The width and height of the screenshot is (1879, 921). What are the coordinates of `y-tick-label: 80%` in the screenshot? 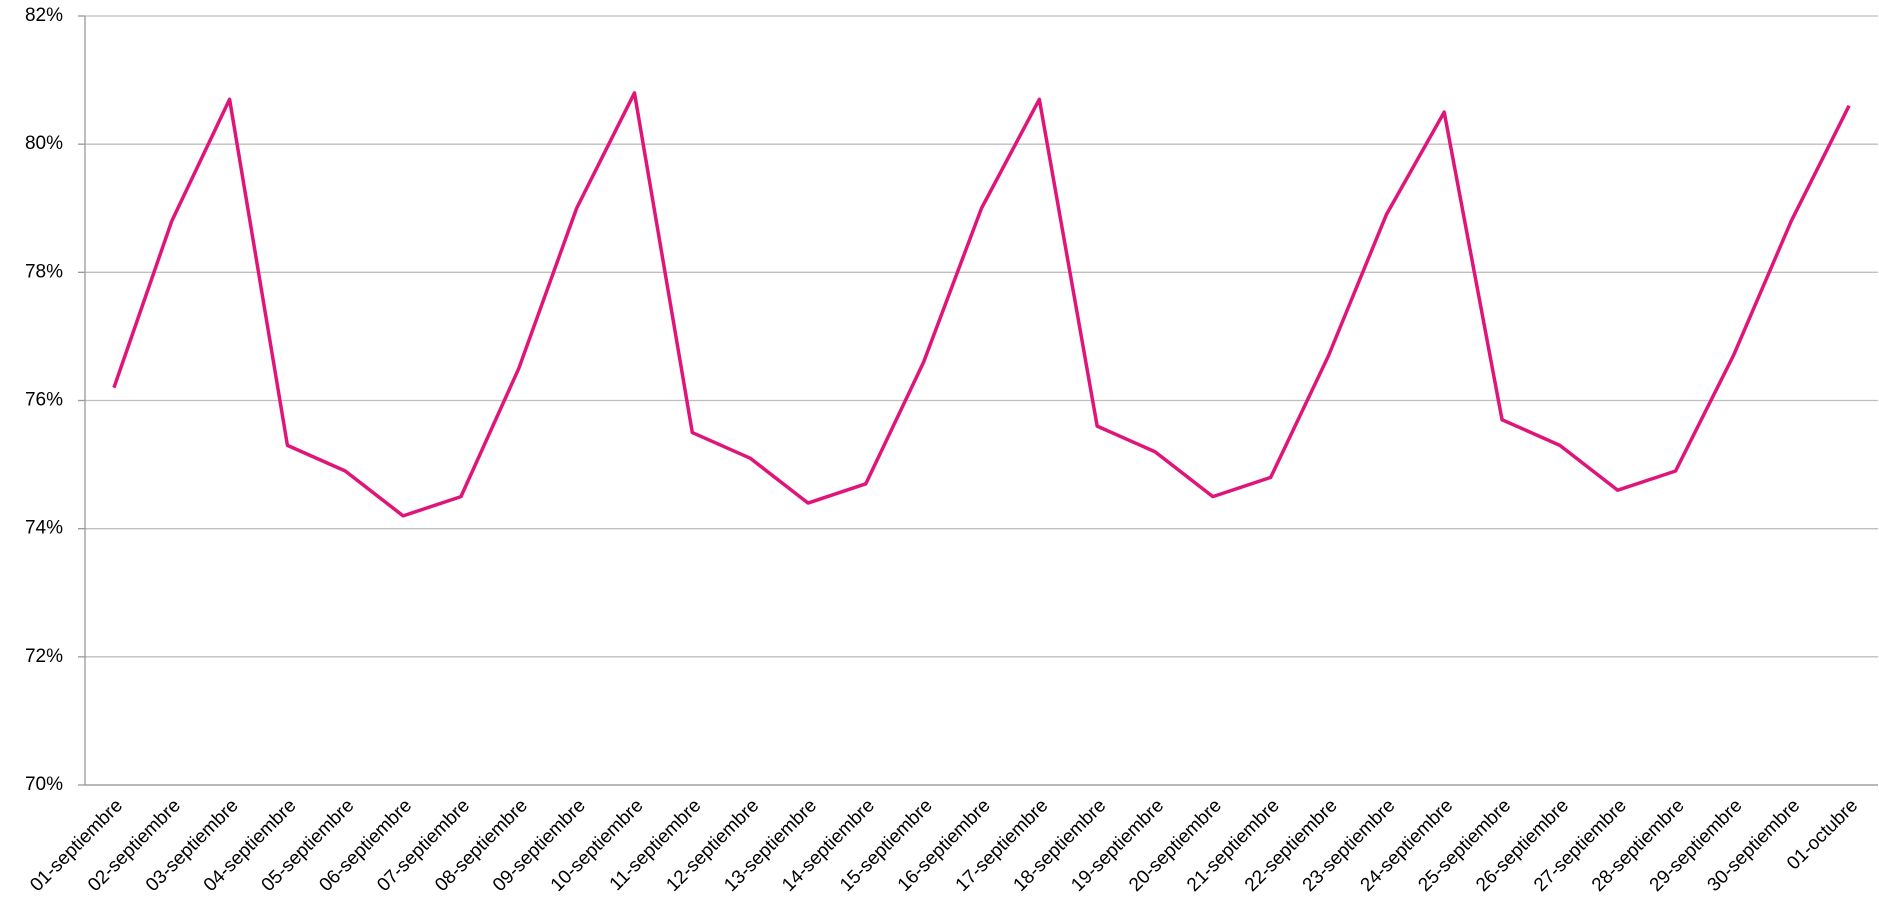 It's located at (44, 143).